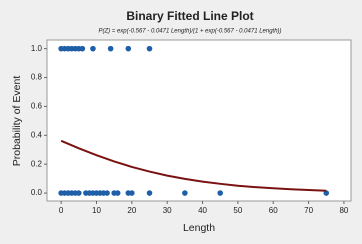 This screenshot has height=244, width=362. Describe the element at coordinates (131, 210) in the screenshot. I see `x-tick-label: 20` at that location.